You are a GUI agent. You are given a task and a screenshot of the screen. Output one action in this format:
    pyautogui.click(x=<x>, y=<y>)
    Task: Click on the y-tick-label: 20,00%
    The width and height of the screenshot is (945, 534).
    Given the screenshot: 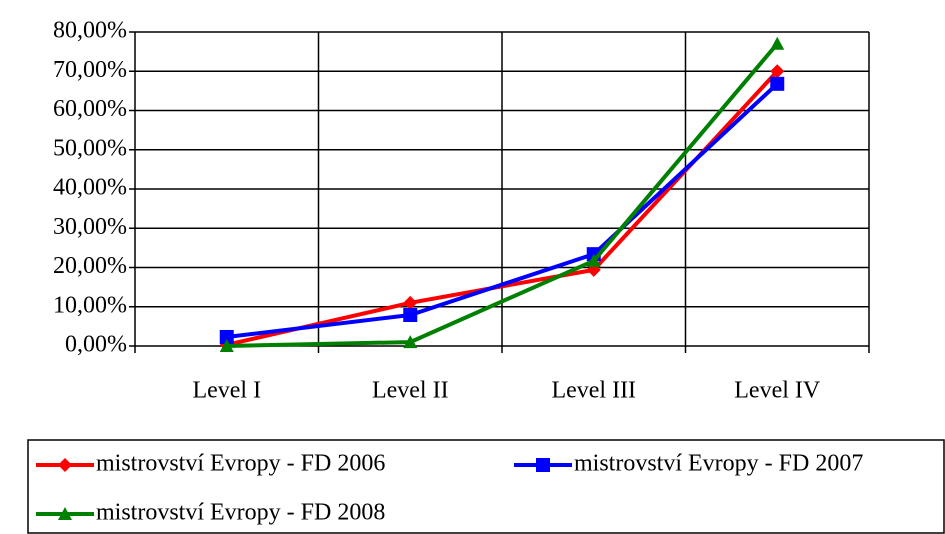 What is the action you would take?
    pyautogui.click(x=90, y=266)
    